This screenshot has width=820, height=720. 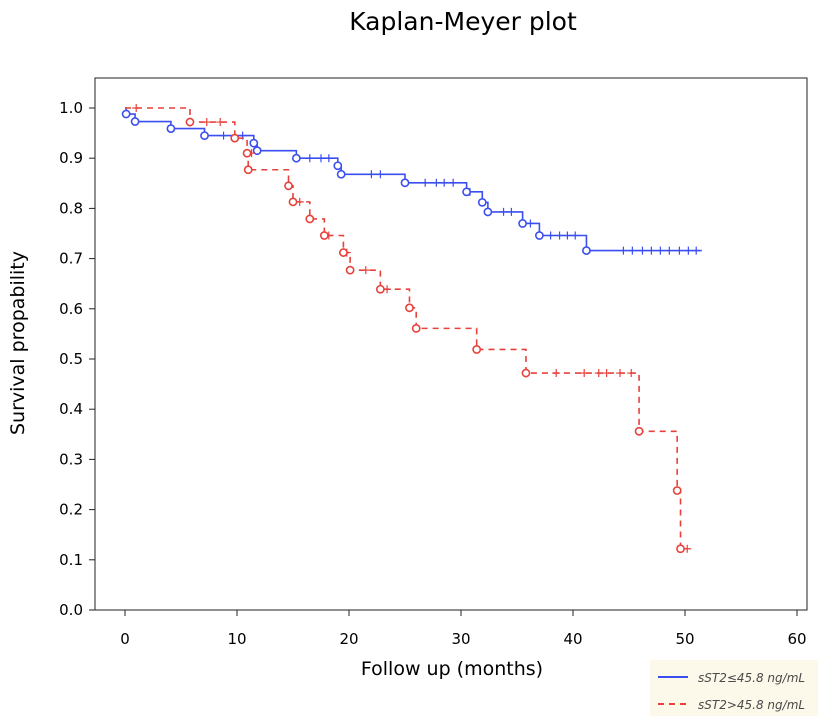 I want to click on x-tick-label: 60, so click(x=796, y=639).